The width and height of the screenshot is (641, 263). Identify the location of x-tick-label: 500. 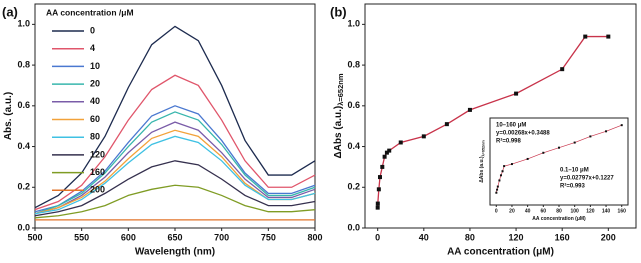
(34, 238).